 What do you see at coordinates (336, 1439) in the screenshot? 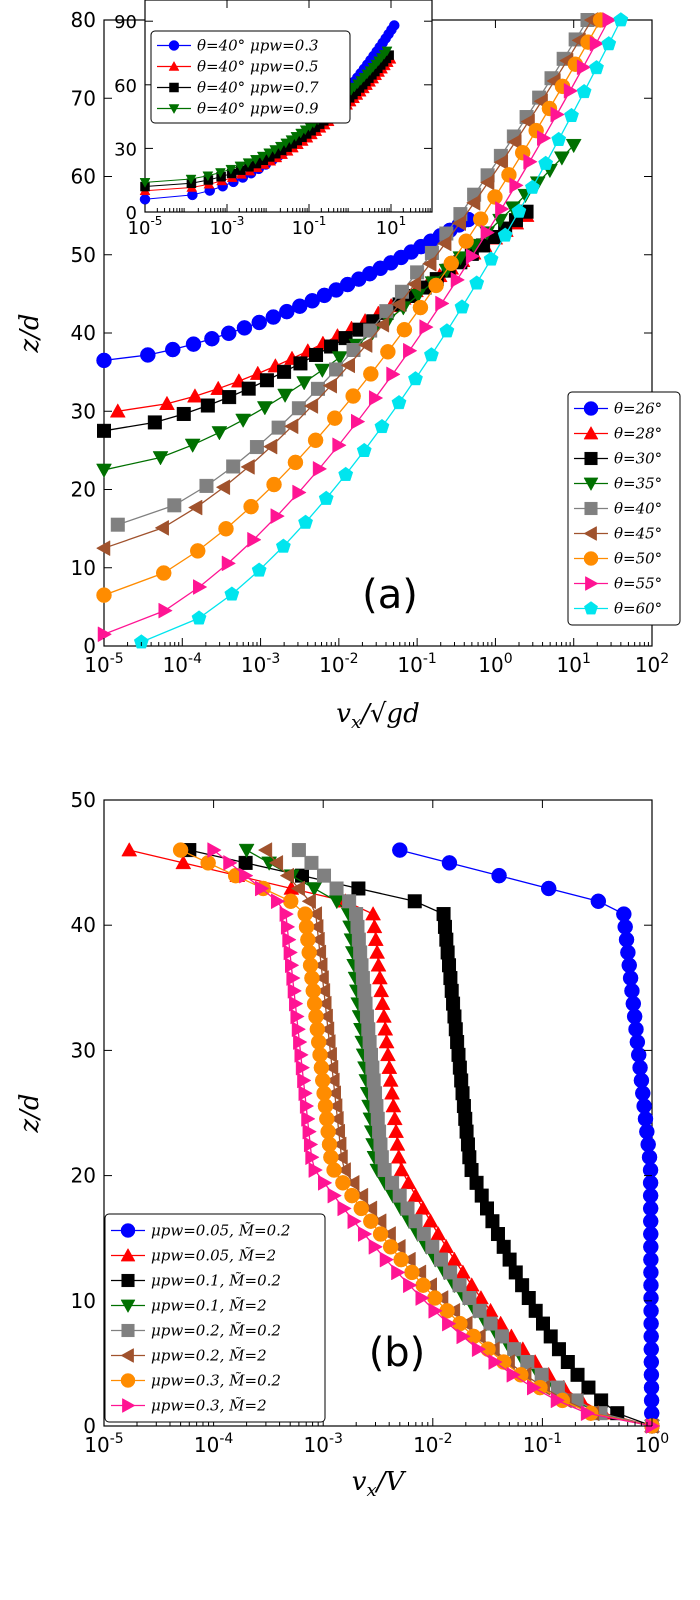
I see `b-xtick-exp: -3` at bounding box center [336, 1439].